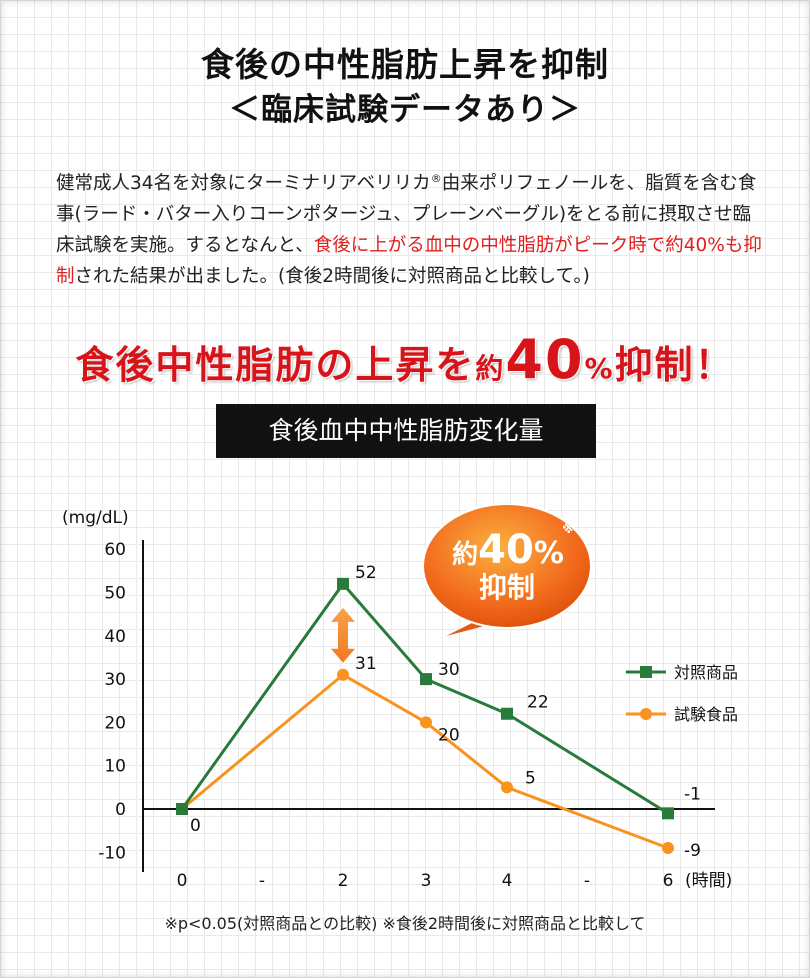  I want to click on y-tick-label: 40, so click(115, 637).